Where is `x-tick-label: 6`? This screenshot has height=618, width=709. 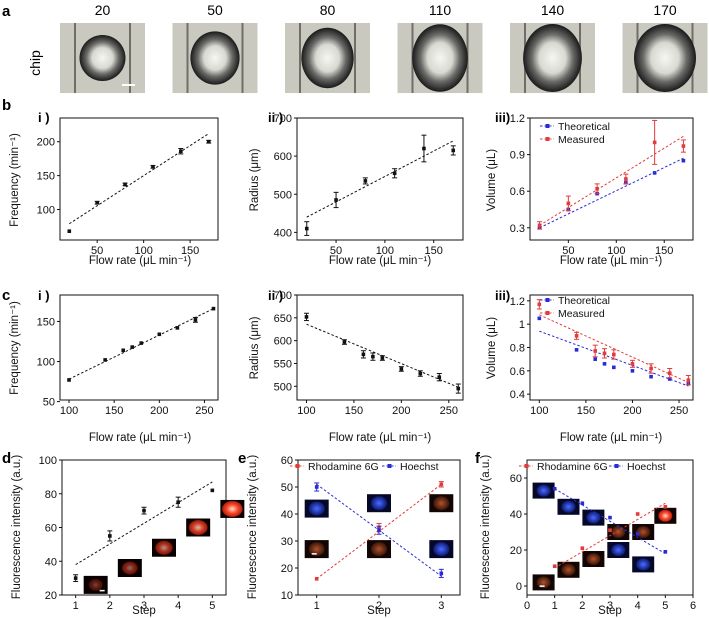 x-tick-label: 6 is located at coordinates (693, 606).